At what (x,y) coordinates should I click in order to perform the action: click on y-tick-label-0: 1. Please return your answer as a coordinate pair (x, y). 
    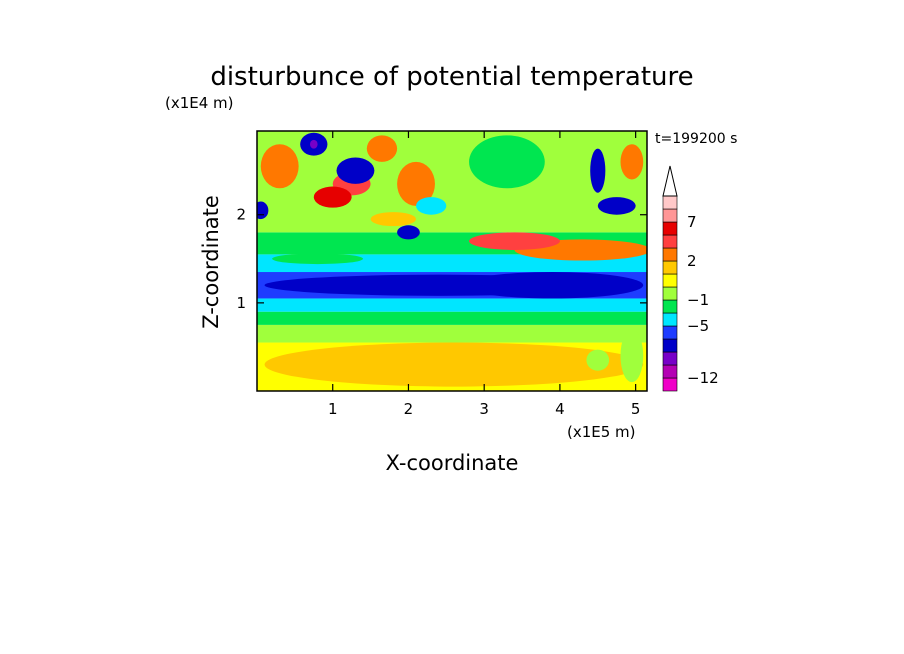
    Looking at the image, I should click on (241, 303).